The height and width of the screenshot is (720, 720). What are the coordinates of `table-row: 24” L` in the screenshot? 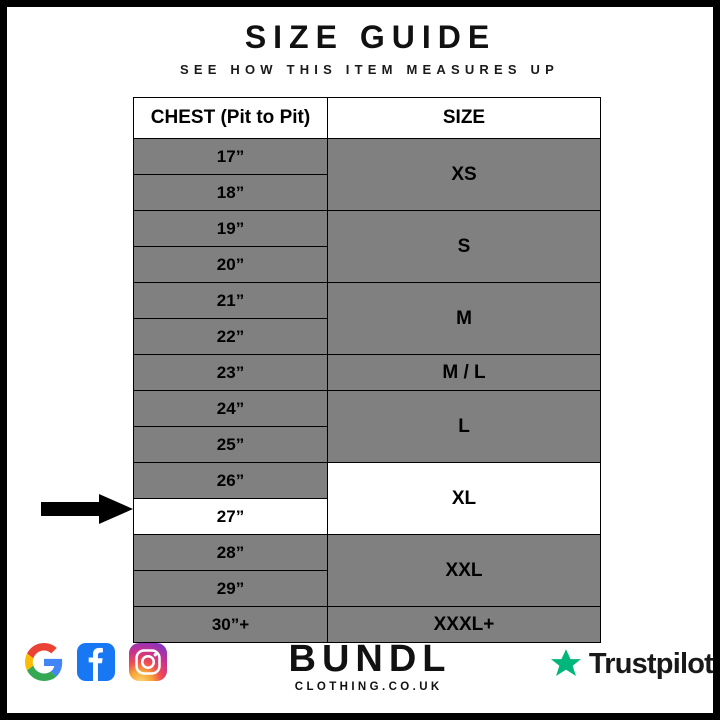 It's located at (367, 426).